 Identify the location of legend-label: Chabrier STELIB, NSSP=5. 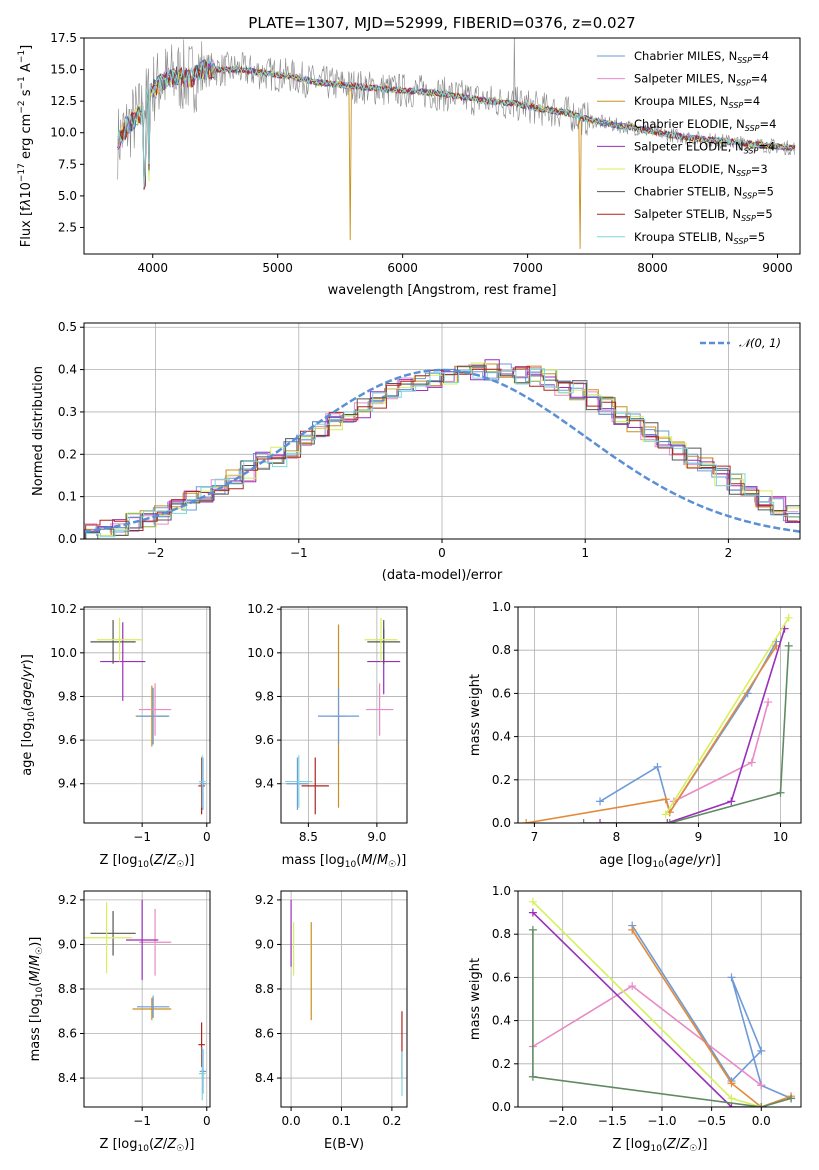
(704, 193).